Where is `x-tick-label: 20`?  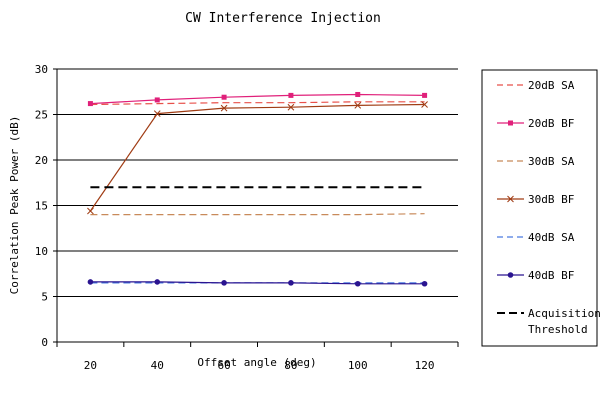 x-tick-label: 20 is located at coordinates (90, 365).